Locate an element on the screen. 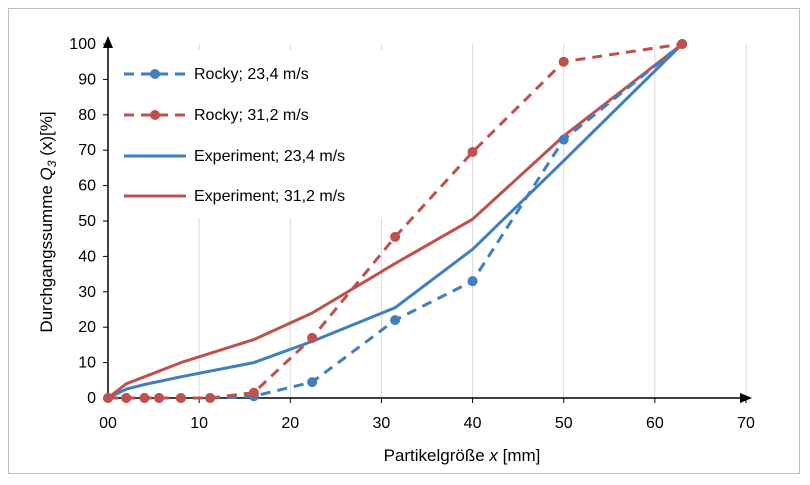 The image size is (810, 485). y-tick-label: 0 is located at coordinates (91, 398).